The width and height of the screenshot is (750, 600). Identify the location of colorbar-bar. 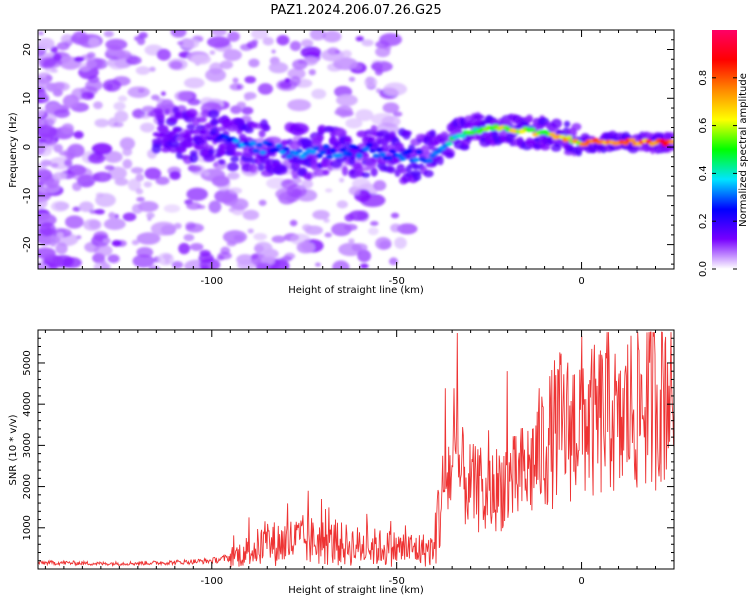
(724, 149).